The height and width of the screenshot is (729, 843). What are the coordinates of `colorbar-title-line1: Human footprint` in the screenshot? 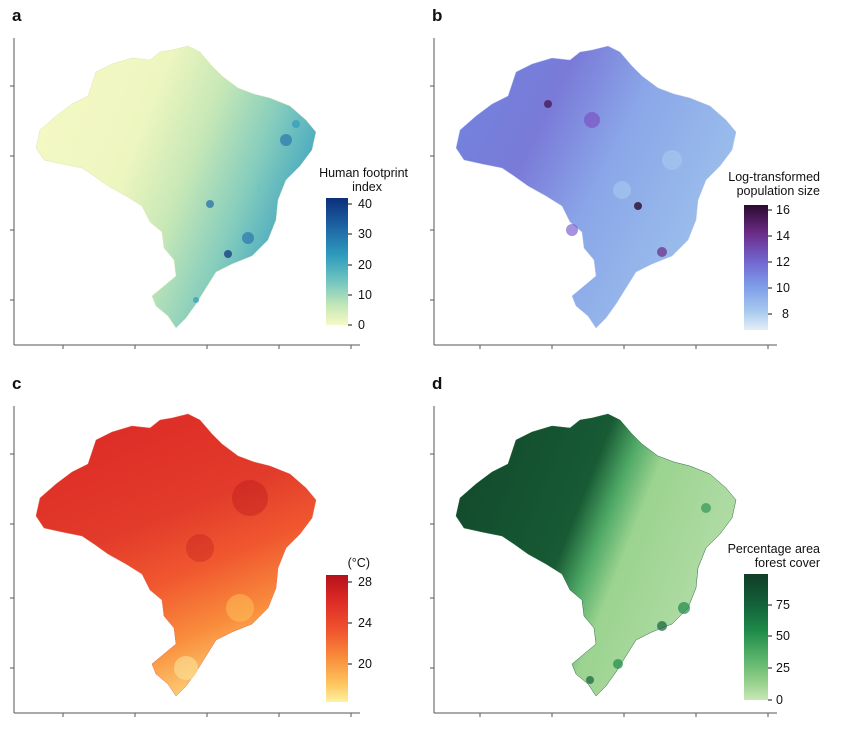 It's located at (363, 173).